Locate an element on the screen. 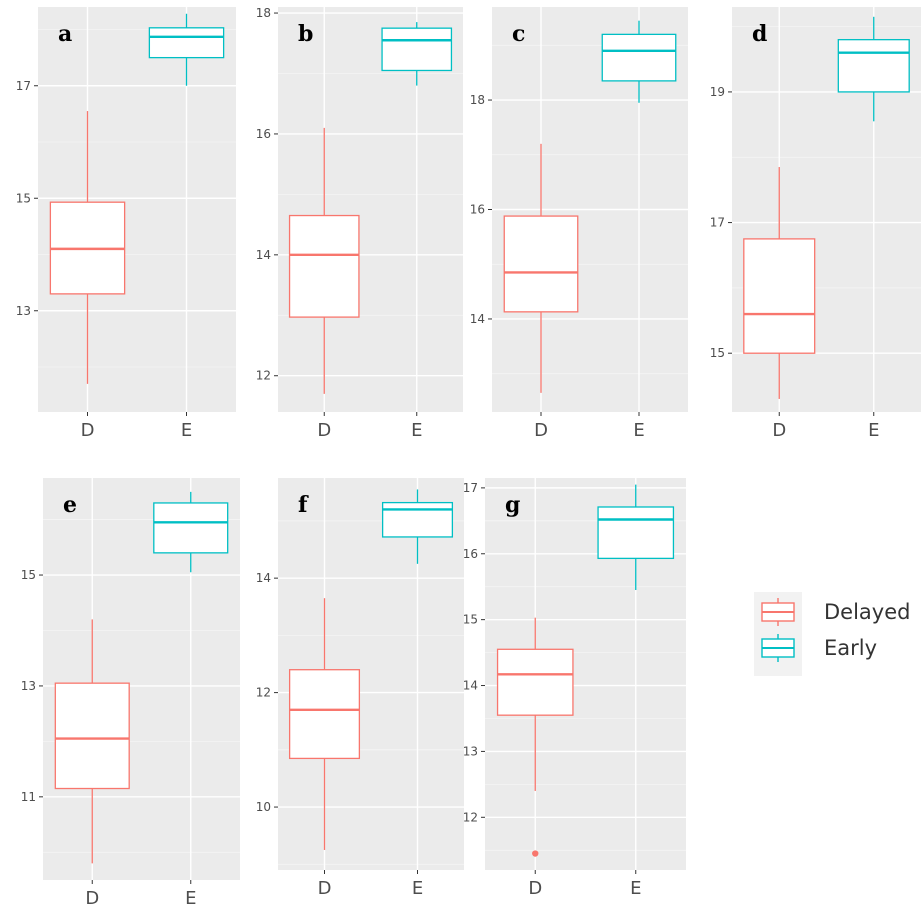 This screenshot has width=921, height=913. panel-label: f is located at coordinates (303, 505).